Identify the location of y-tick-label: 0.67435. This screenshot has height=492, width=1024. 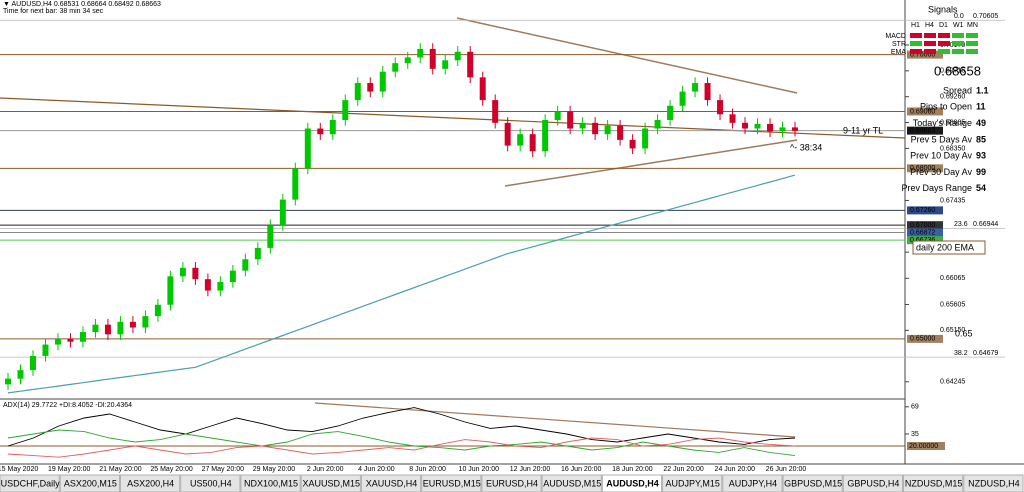
(952, 200).